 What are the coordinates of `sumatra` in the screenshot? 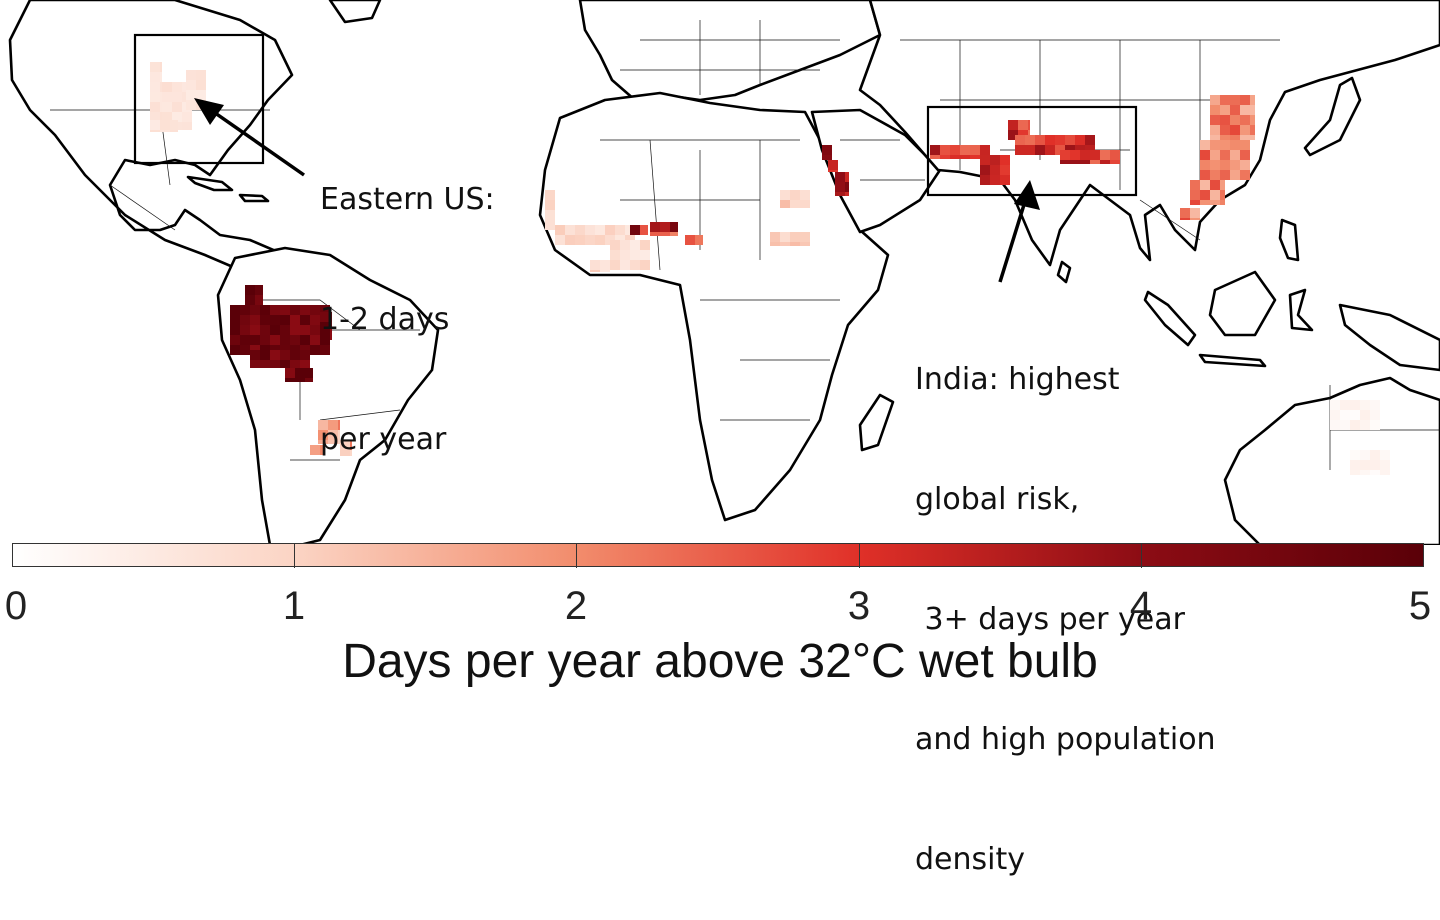 It's located at (1170, 318).